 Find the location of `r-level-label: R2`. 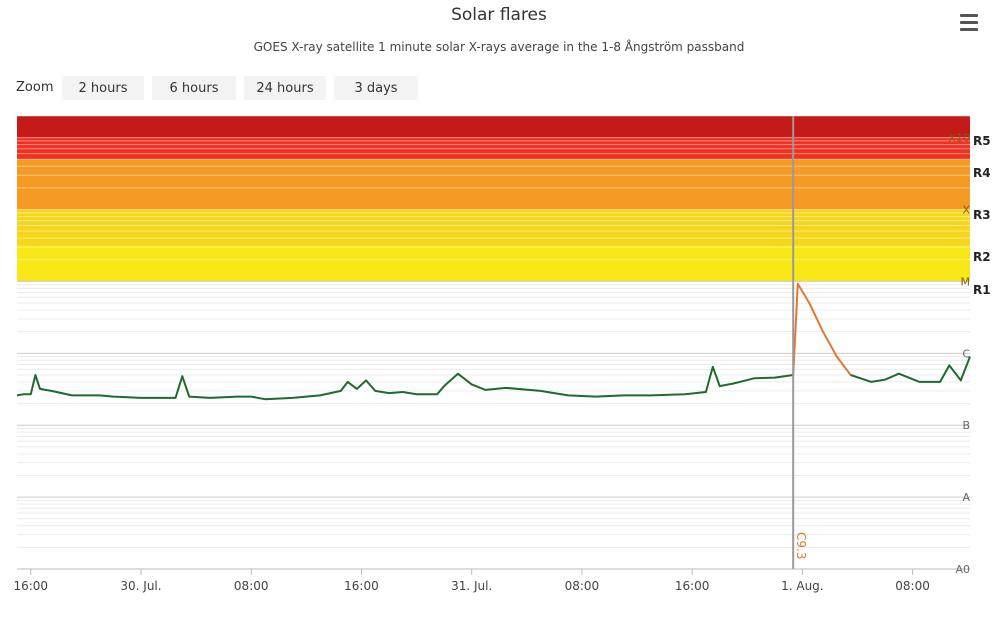

r-level-label: R2 is located at coordinates (982, 257).